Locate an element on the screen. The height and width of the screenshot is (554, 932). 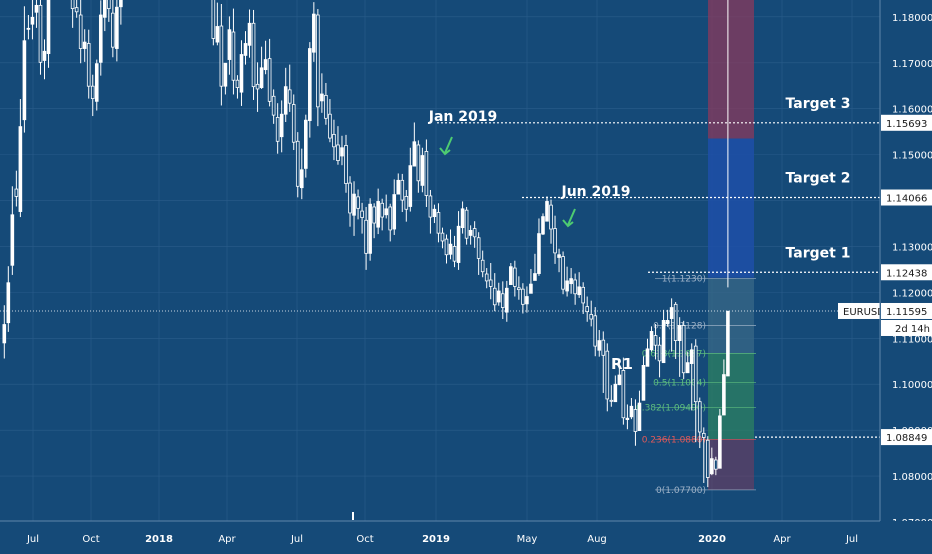
fib-label-5: 0.236(1.0880) is located at coordinates (674, 440).